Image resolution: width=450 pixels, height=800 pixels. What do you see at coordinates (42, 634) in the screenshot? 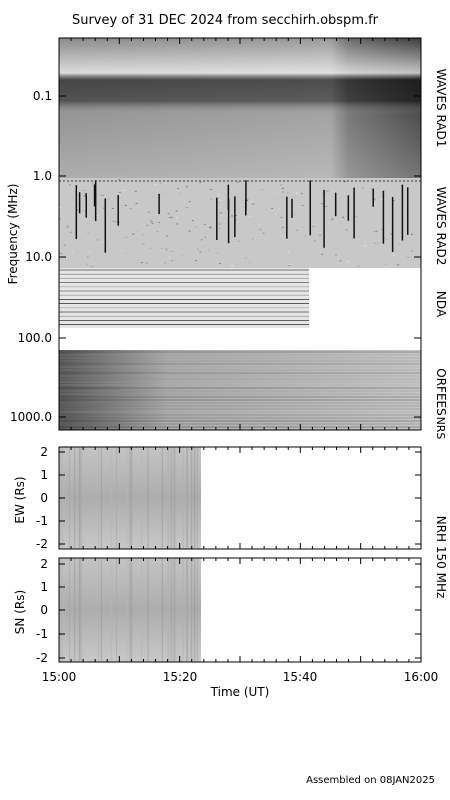
I see `y-tick-label: -1` at bounding box center [42, 634].